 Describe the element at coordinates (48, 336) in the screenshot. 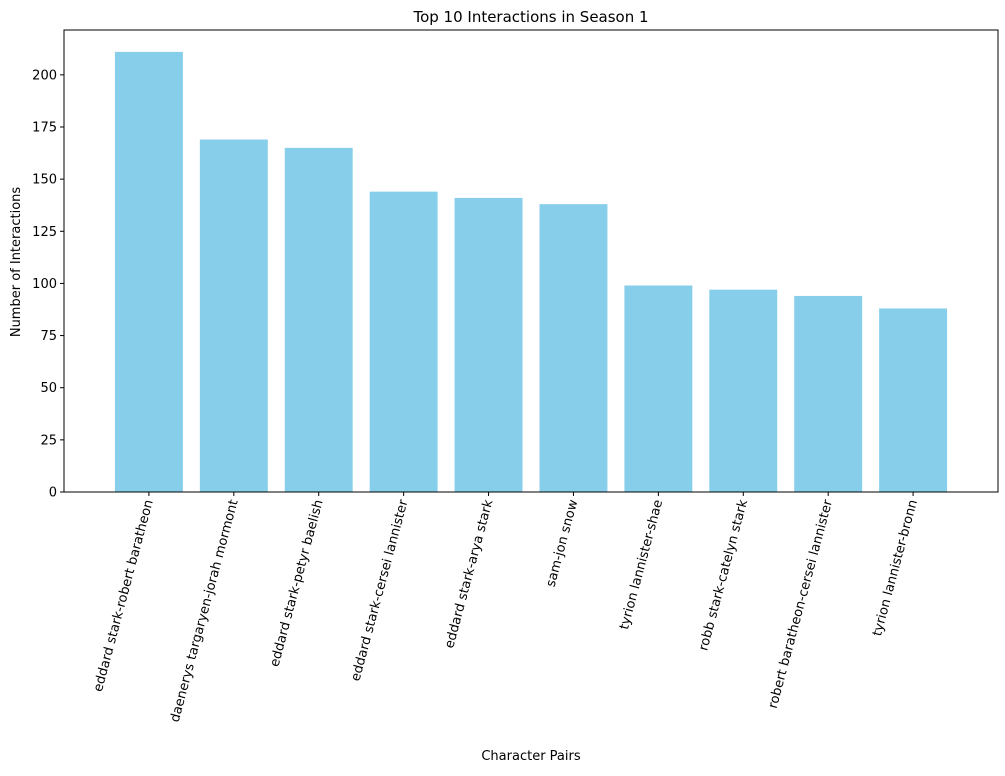

I see `y-tick-label: 75` at that location.